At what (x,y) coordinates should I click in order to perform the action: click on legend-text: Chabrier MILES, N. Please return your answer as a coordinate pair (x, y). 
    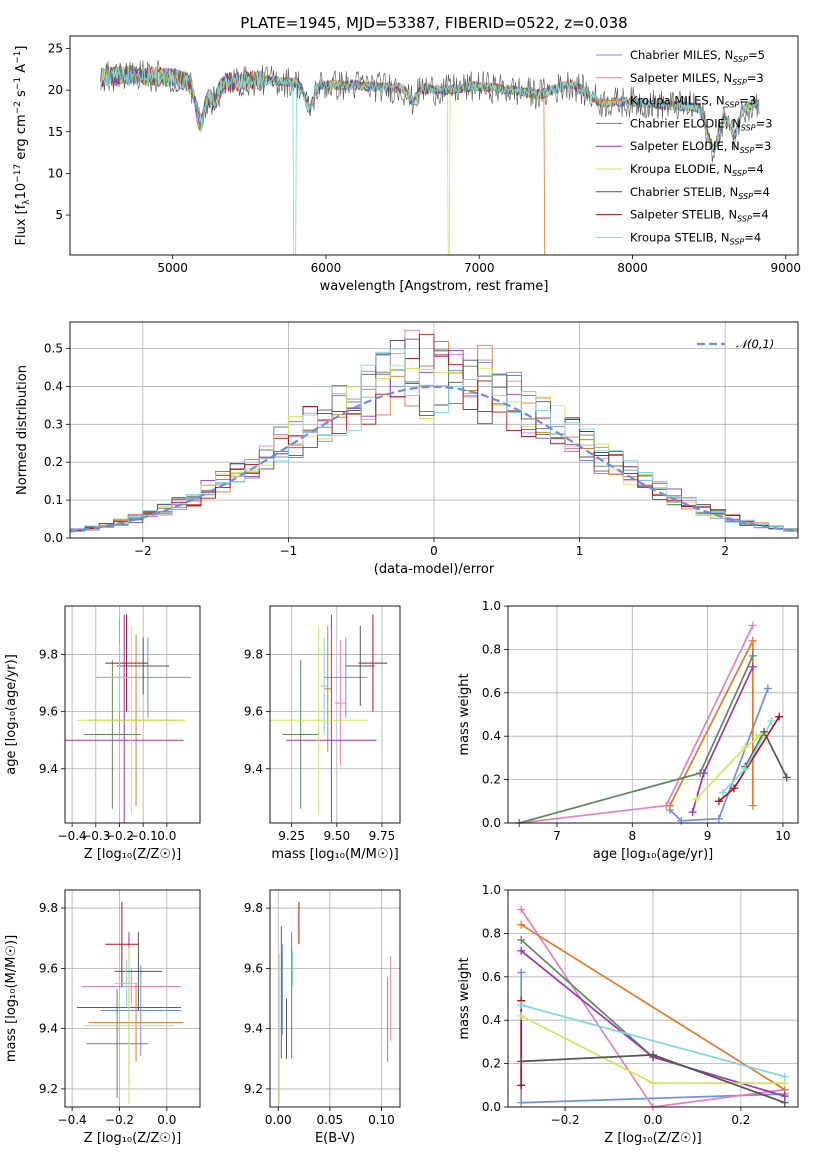
    Looking at the image, I should click on (681, 55).